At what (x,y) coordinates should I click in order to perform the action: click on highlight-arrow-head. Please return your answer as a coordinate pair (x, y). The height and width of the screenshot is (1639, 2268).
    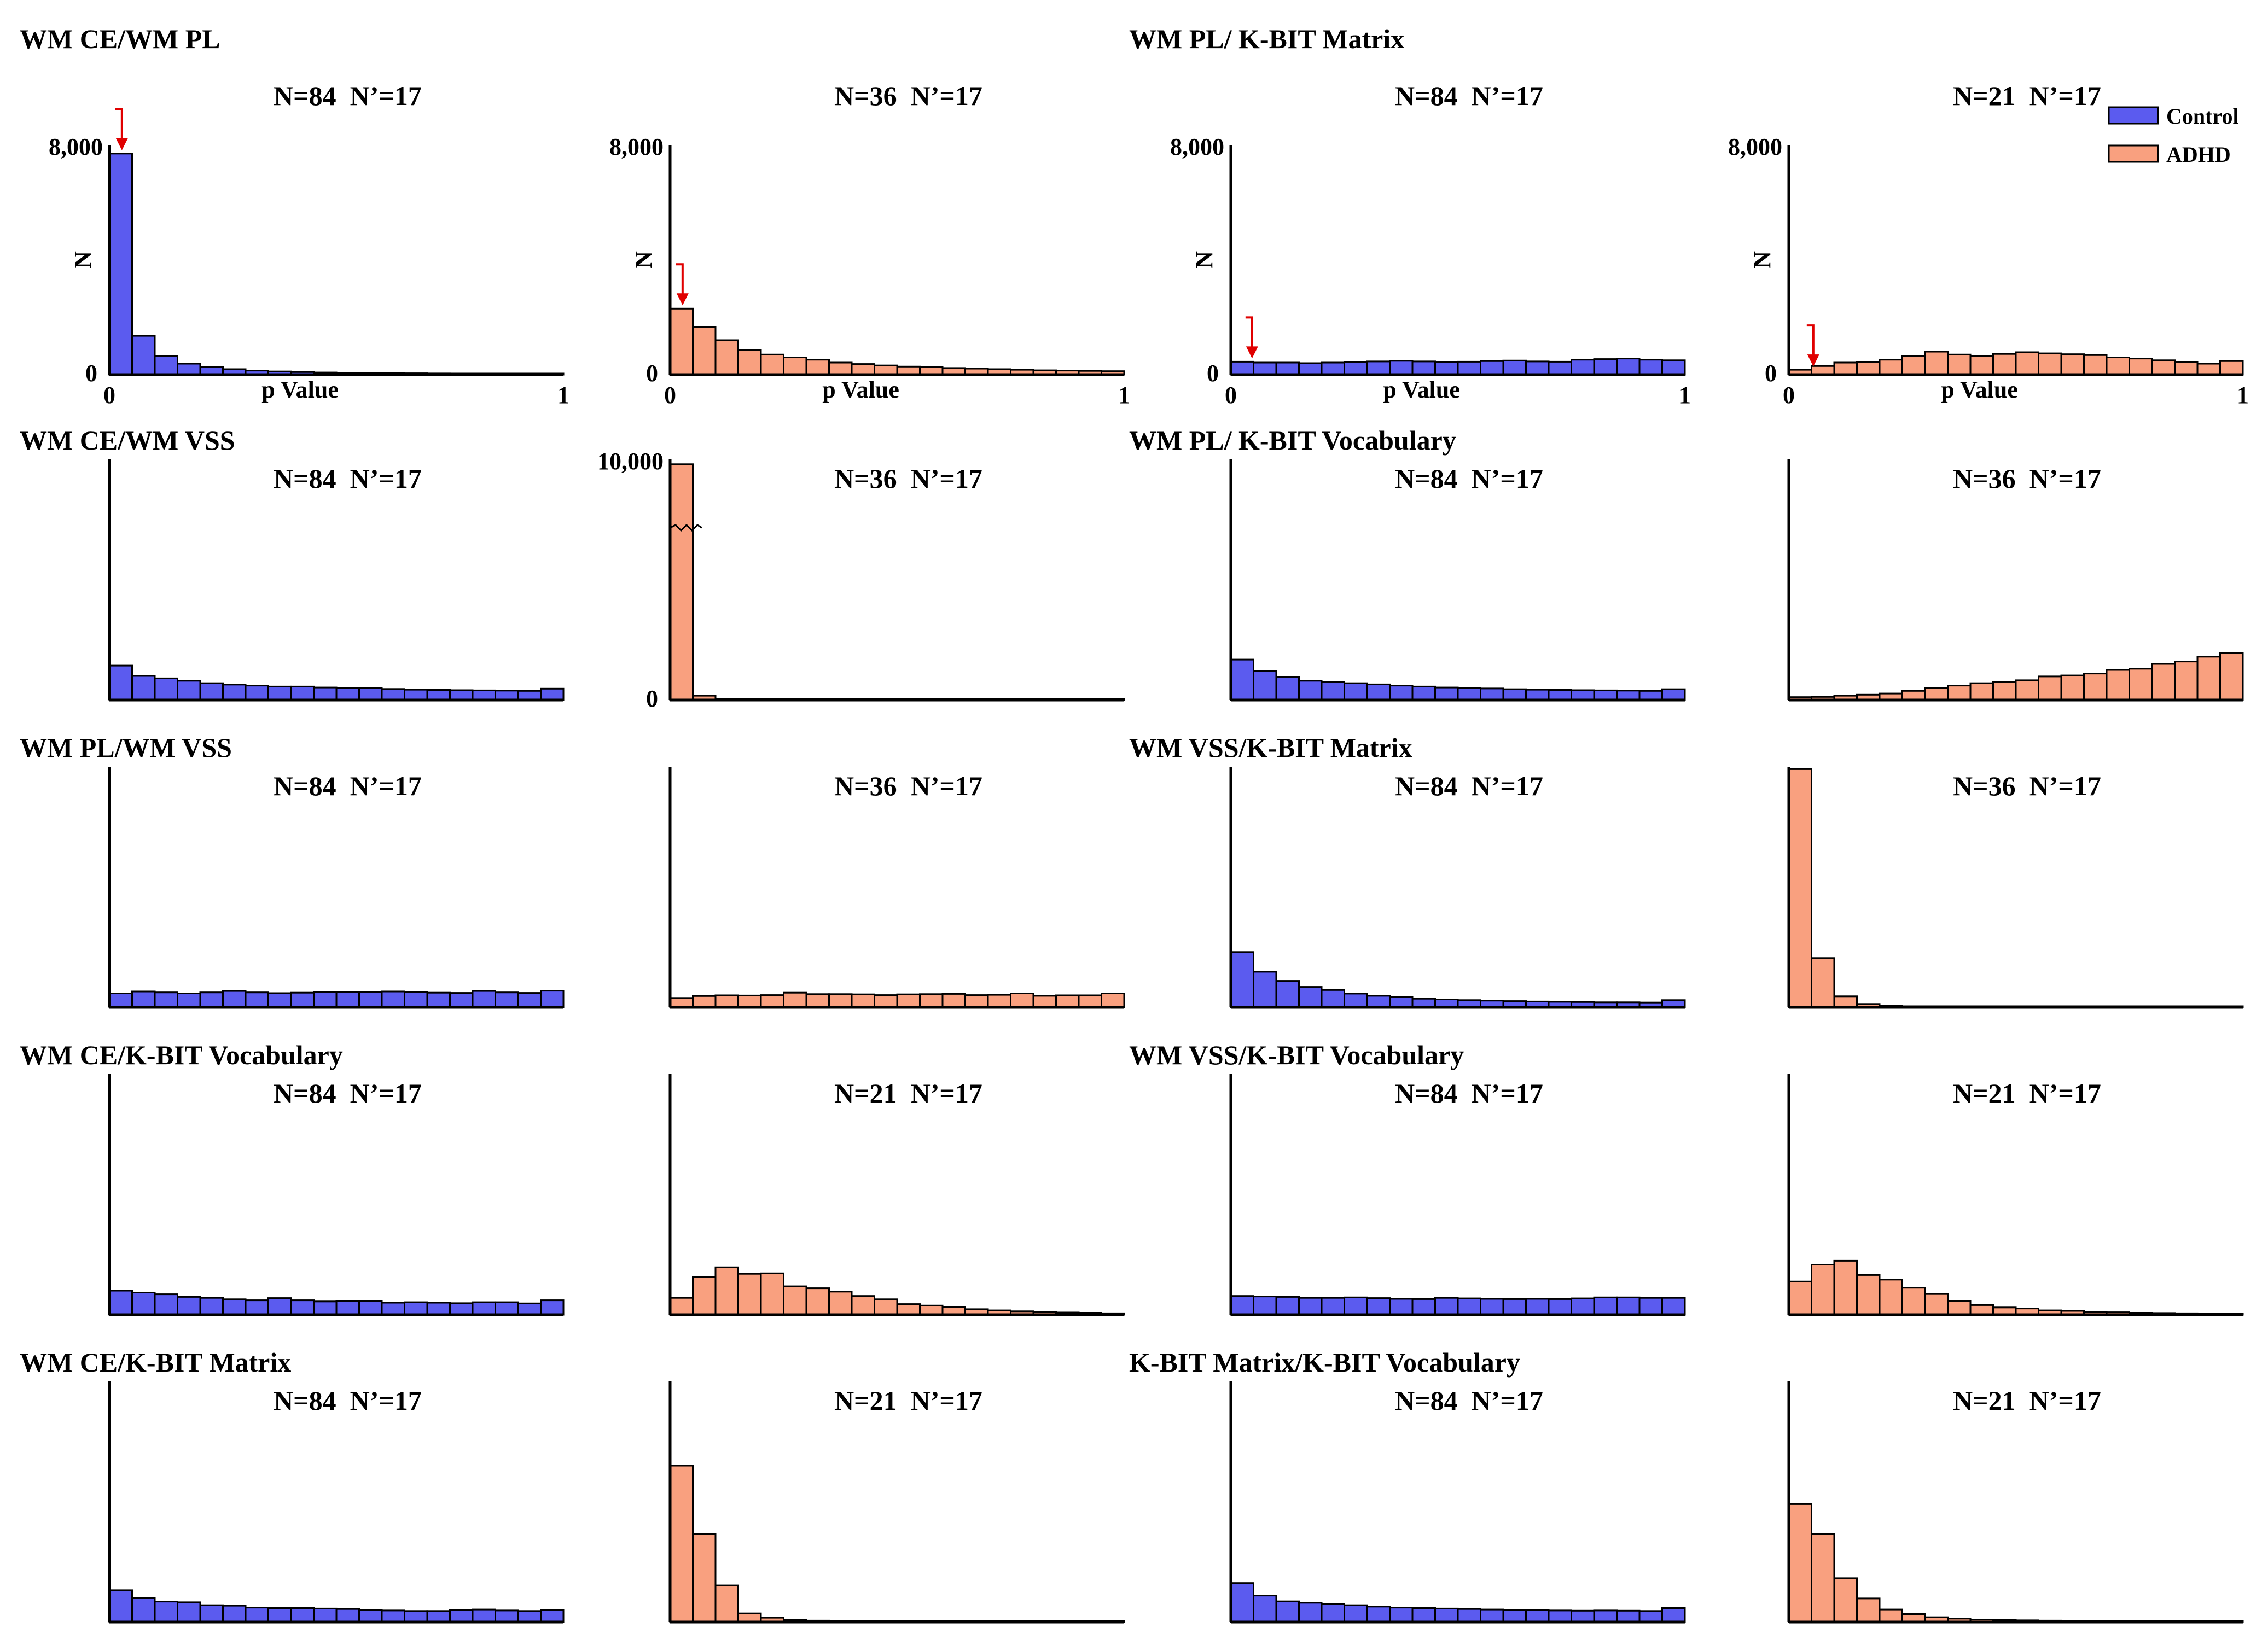
    Looking at the image, I should click on (1252, 352).